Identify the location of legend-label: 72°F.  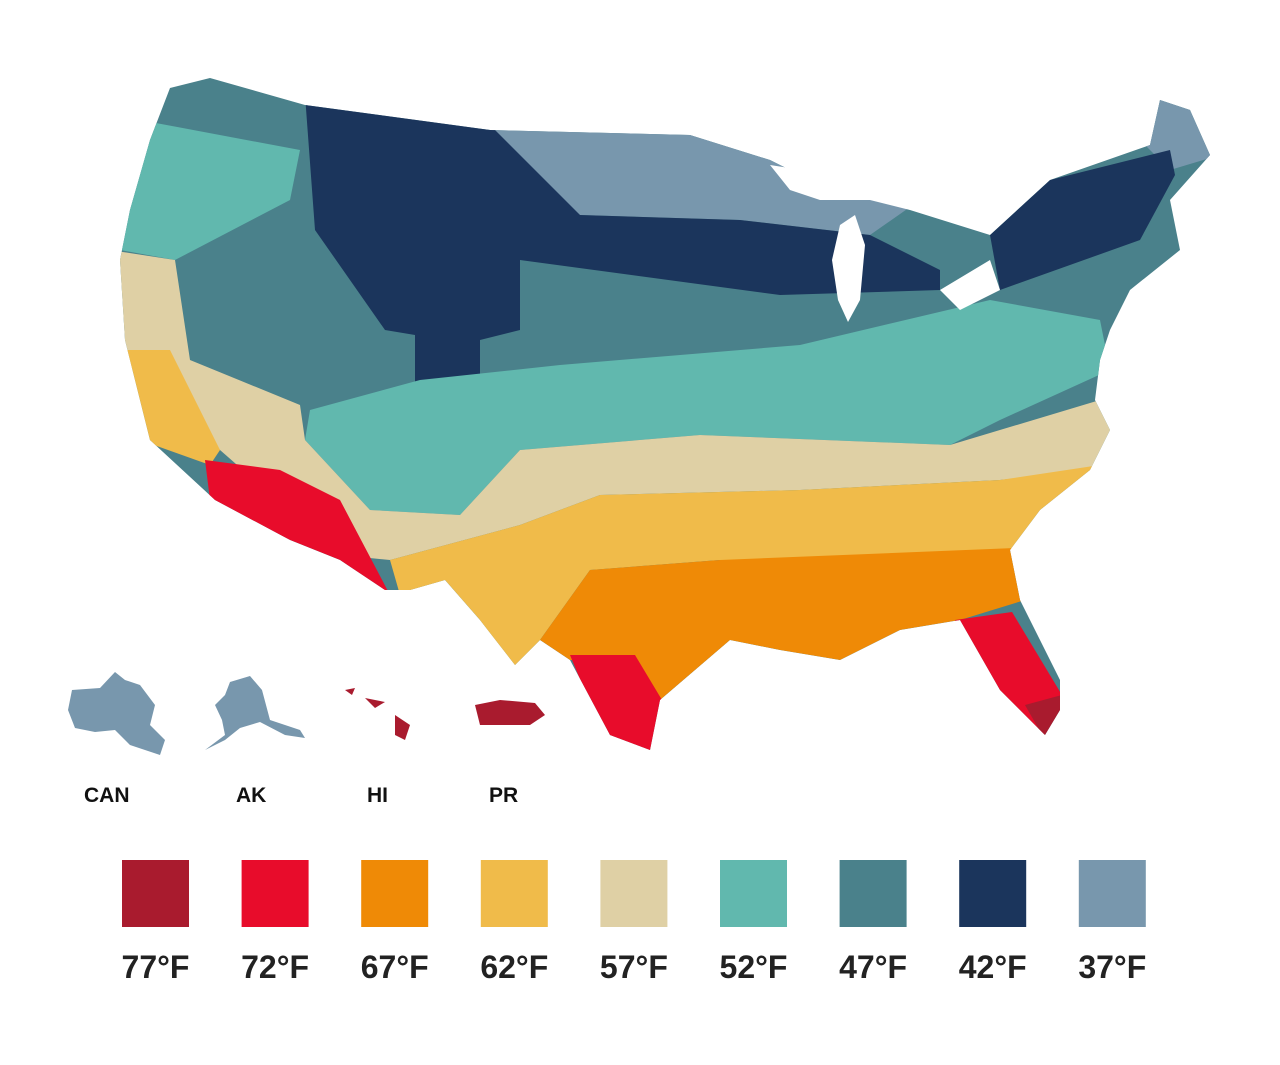
(275, 967).